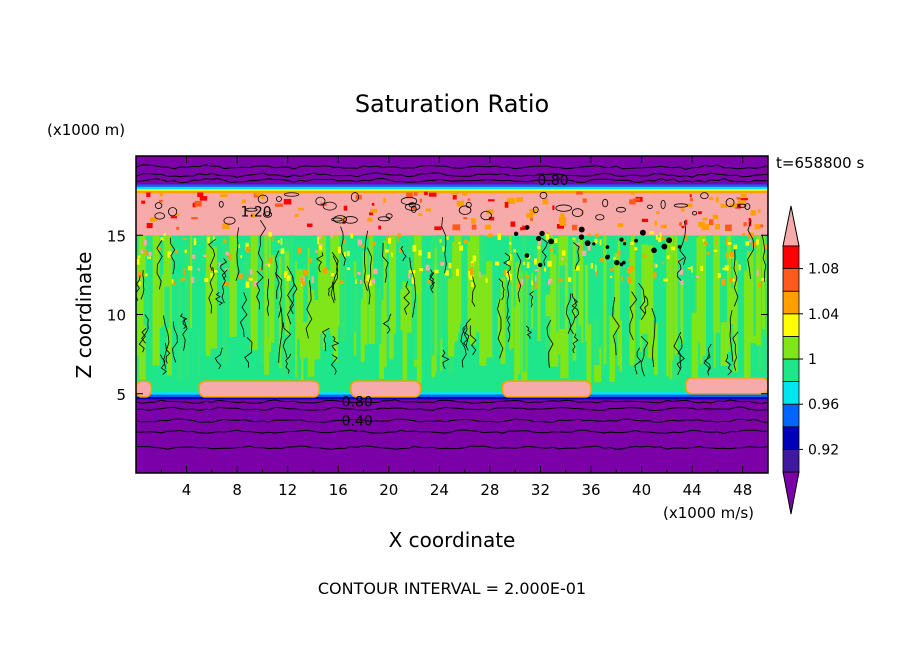 The height and width of the screenshot is (654, 904). I want to click on colorbar-over-arrow, so click(791, 226).